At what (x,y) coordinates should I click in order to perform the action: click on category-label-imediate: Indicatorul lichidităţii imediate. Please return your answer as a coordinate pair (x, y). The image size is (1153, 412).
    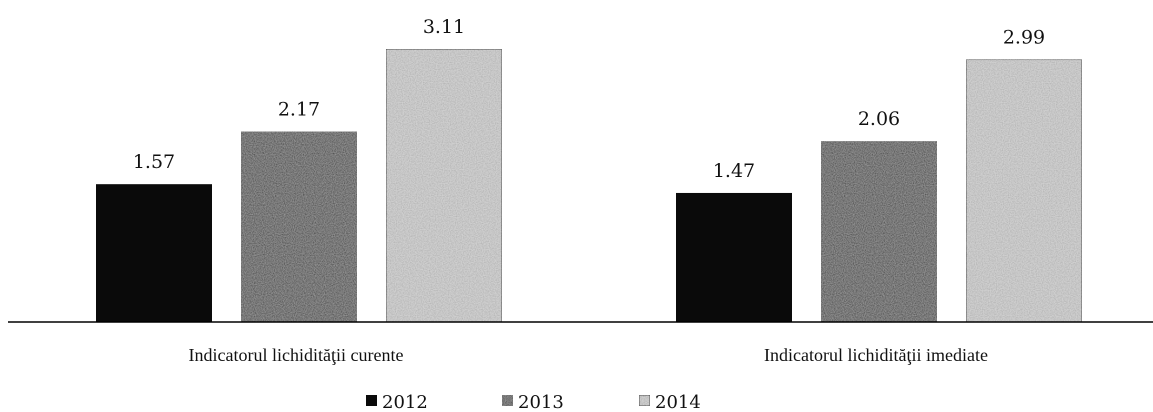
    Looking at the image, I should click on (876, 355).